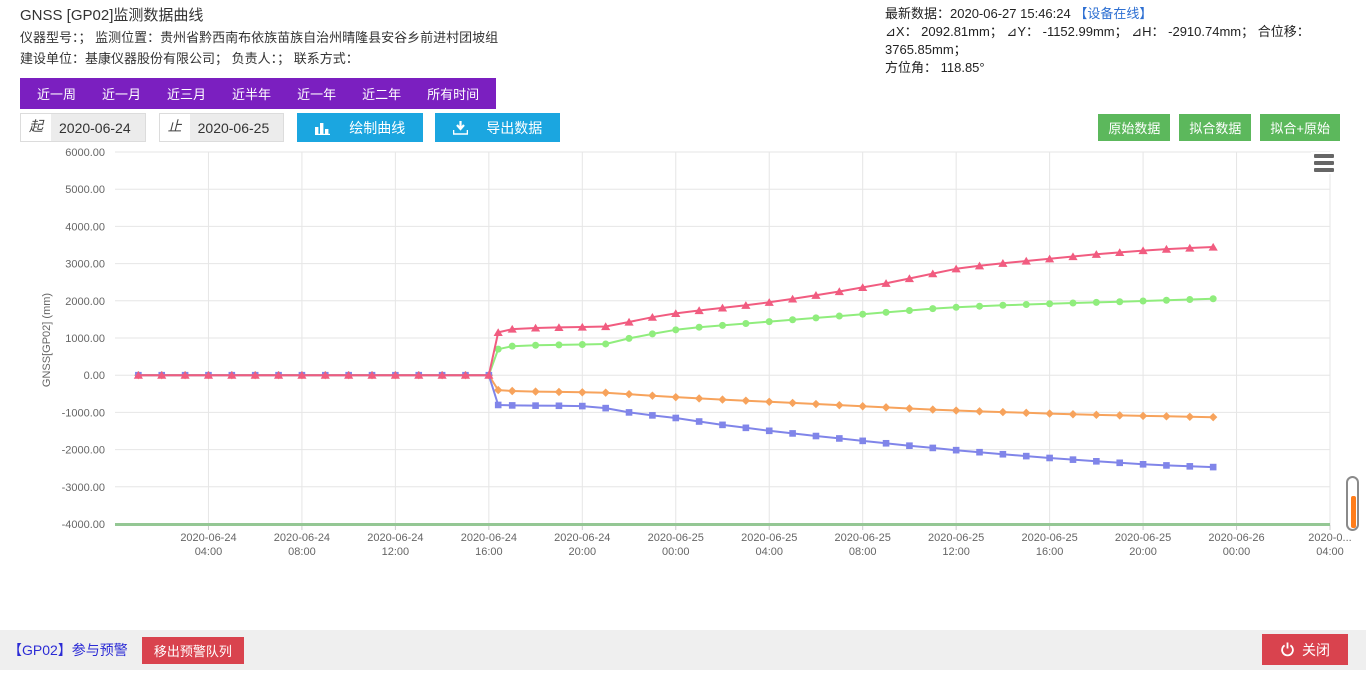  What do you see at coordinates (360, 127) in the screenshot?
I see `plot-curve-button: 绘制曲线` at bounding box center [360, 127].